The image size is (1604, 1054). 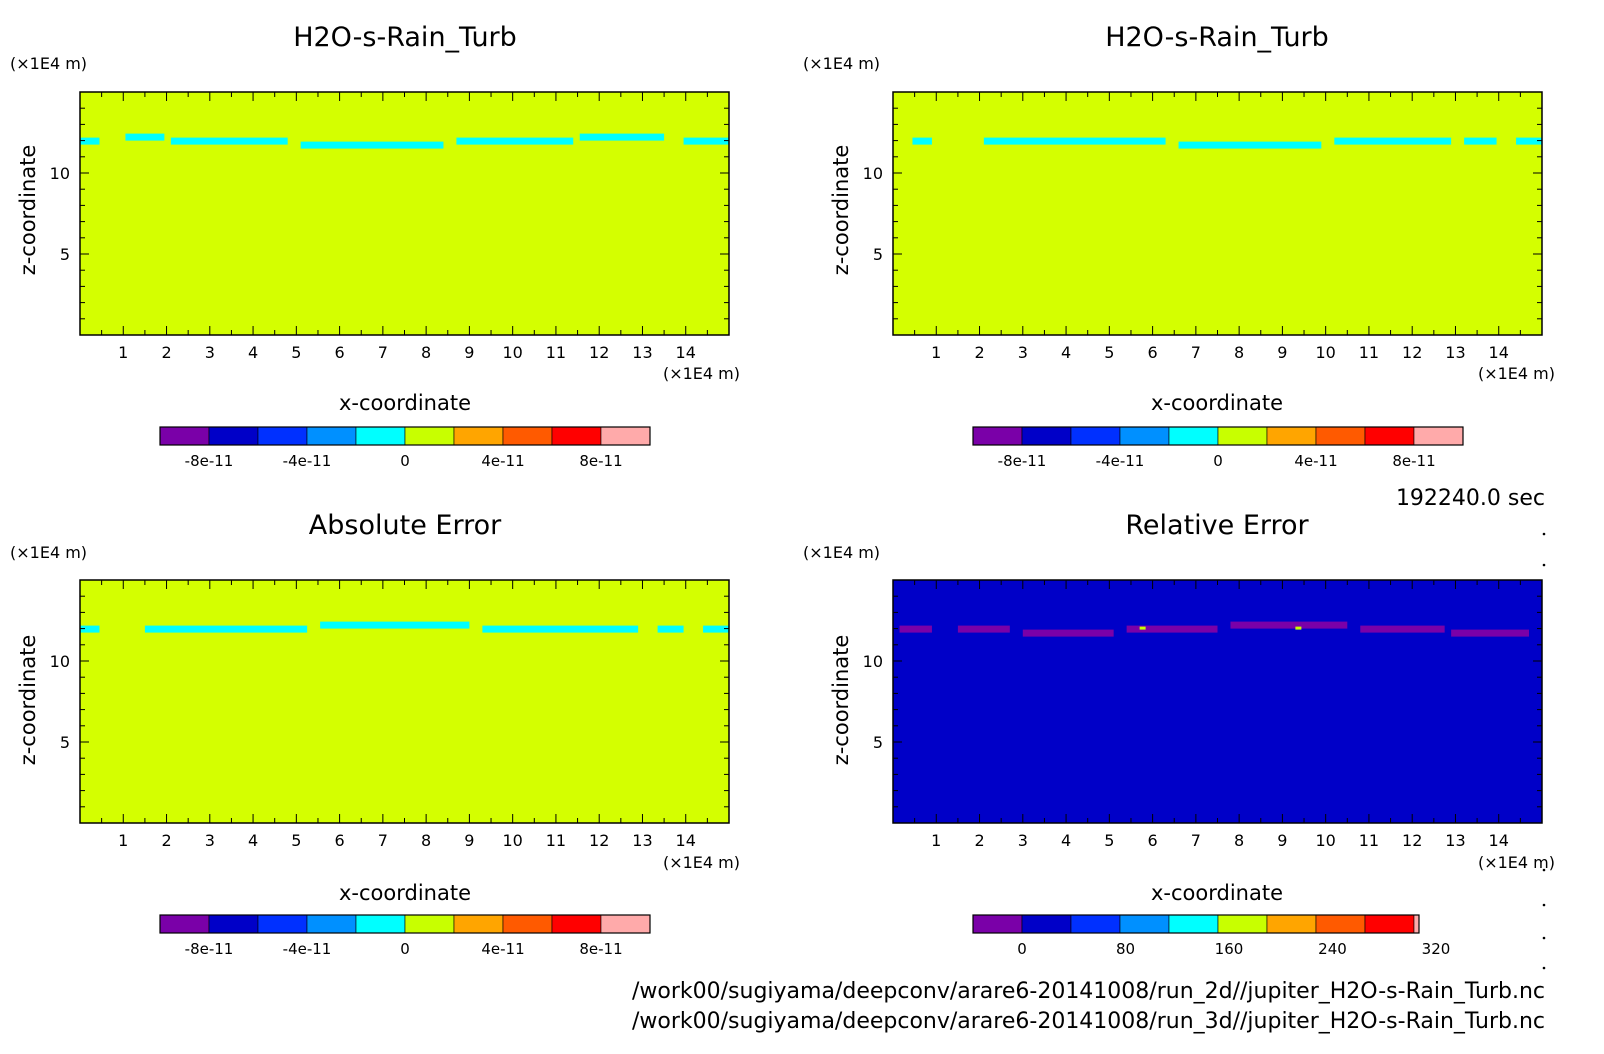 I want to click on colorbar-label: -4e-11, so click(x=307, y=461).